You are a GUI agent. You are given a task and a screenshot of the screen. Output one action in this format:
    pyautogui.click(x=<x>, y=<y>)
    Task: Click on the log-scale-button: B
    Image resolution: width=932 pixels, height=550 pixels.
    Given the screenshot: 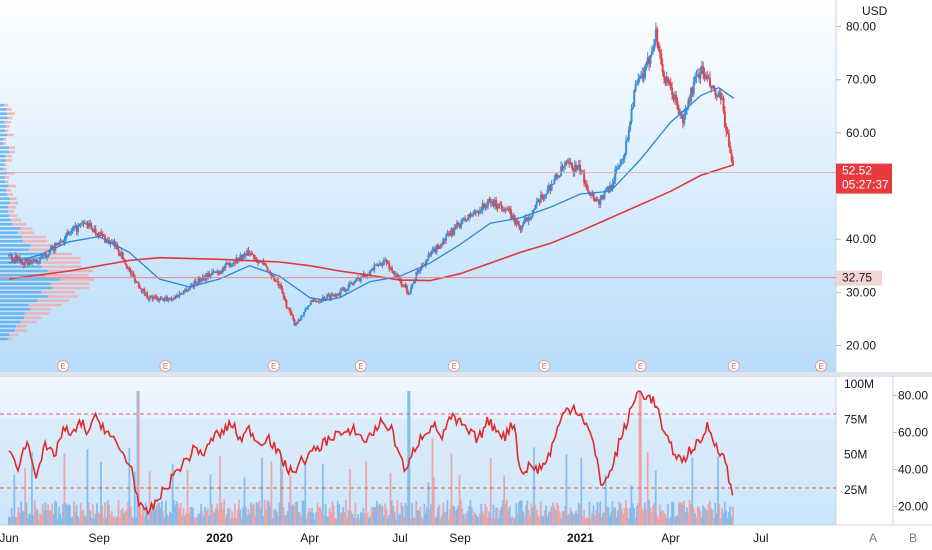 What is the action you would take?
    pyautogui.click(x=913, y=538)
    